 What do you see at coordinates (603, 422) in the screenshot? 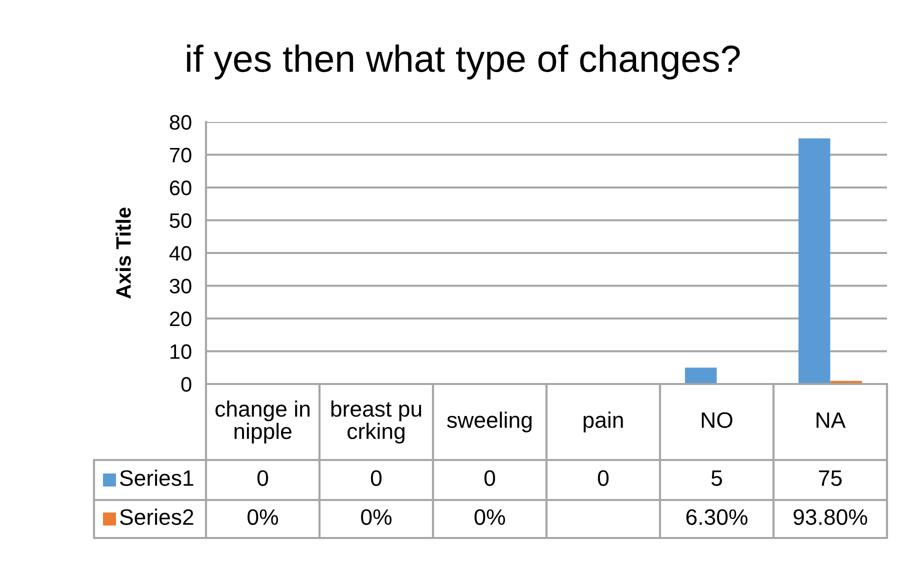
I see `x-tick-label: pain` at bounding box center [603, 422].